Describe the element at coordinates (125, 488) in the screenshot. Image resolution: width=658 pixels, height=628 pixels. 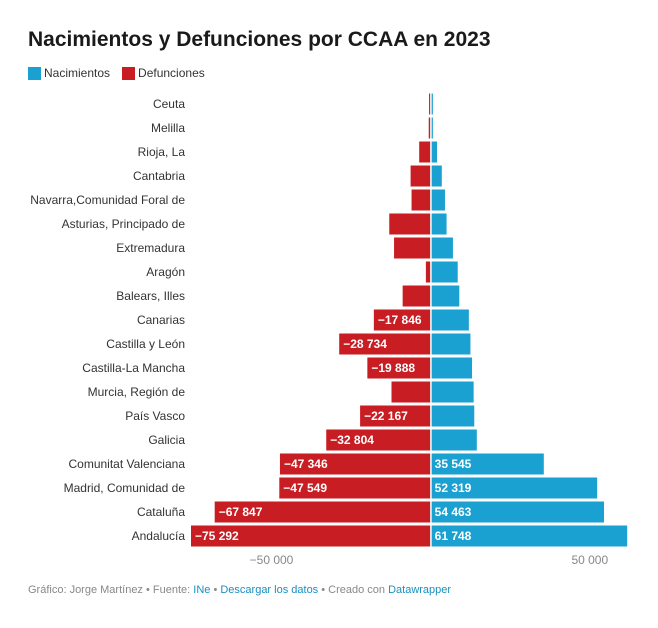
I see `category-label: Madrid, Comunidad de` at that location.